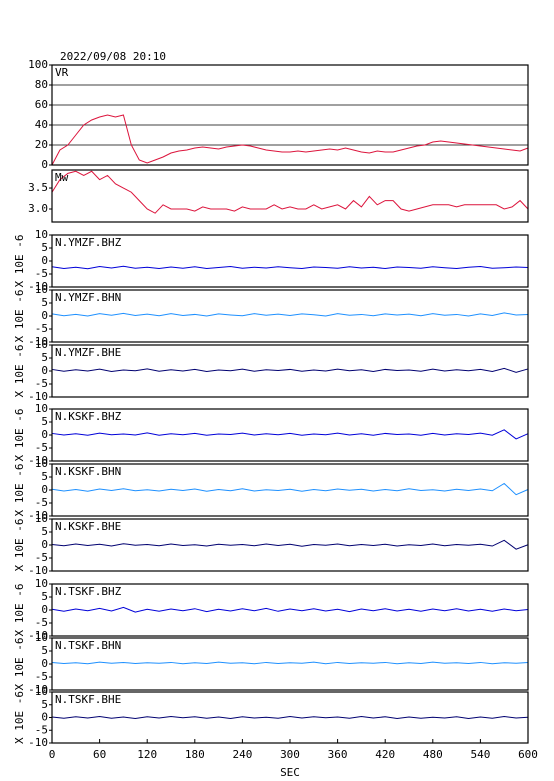  Describe the element at coordinates (290, 772) in the screenshot. I see `x-axis-label: SEC` at that location.